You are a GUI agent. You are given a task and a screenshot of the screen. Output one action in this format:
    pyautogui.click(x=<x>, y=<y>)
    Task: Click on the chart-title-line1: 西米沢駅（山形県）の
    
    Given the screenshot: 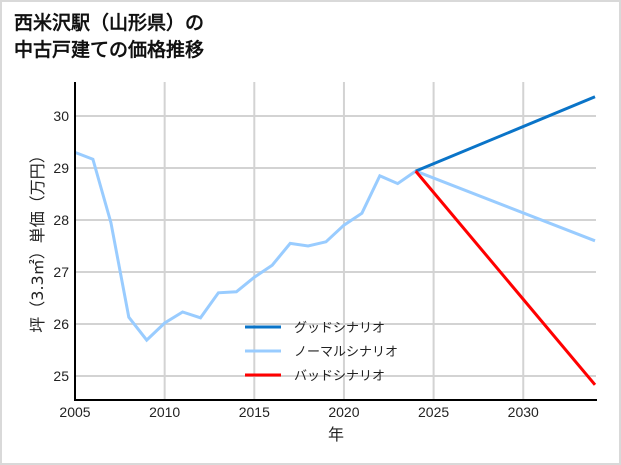 What is the action you would take?
    pyautogui.click(x=109, y=23)
    